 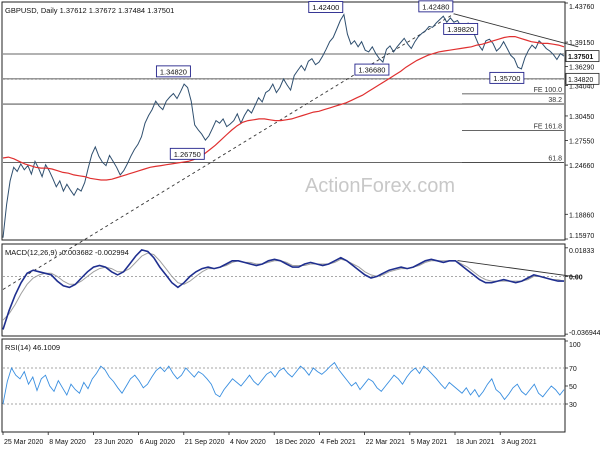 I want to click on macd-panel-title: MACD(12,26,9) -0.003682 -0.002994, so click(x=67, y=252).